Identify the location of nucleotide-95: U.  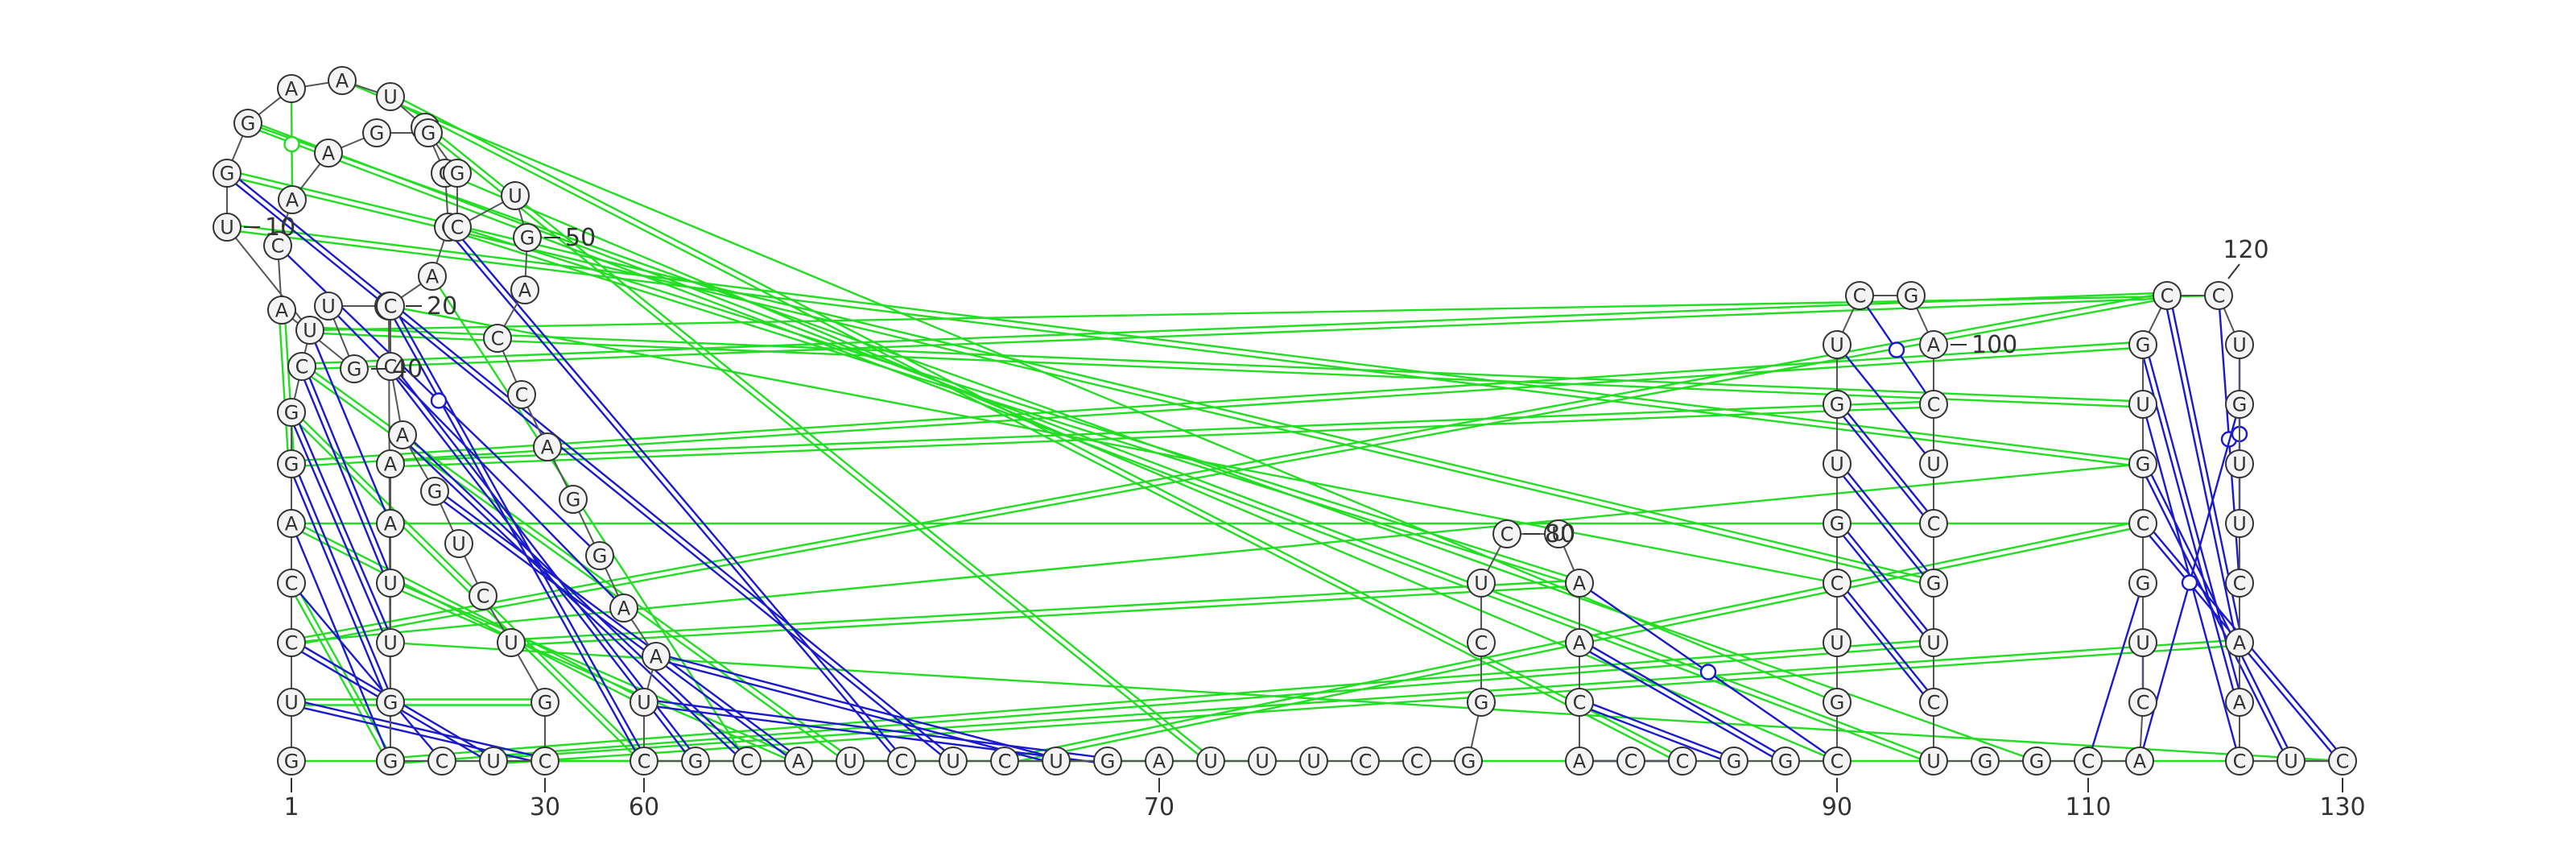
(1837, 463).